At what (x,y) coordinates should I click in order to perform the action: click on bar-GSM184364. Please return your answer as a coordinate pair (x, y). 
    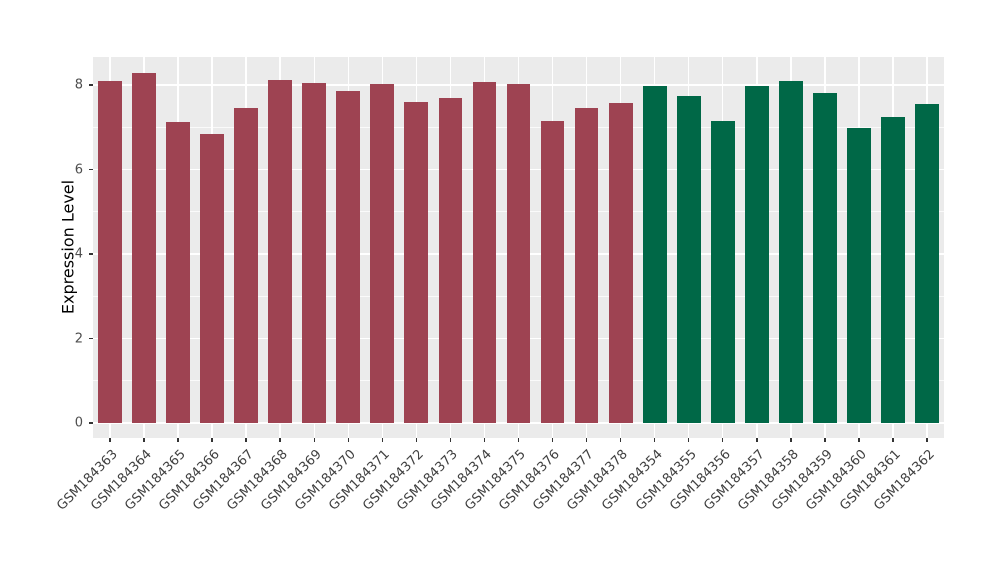
    Looking at the image, I should click on (144, 248).